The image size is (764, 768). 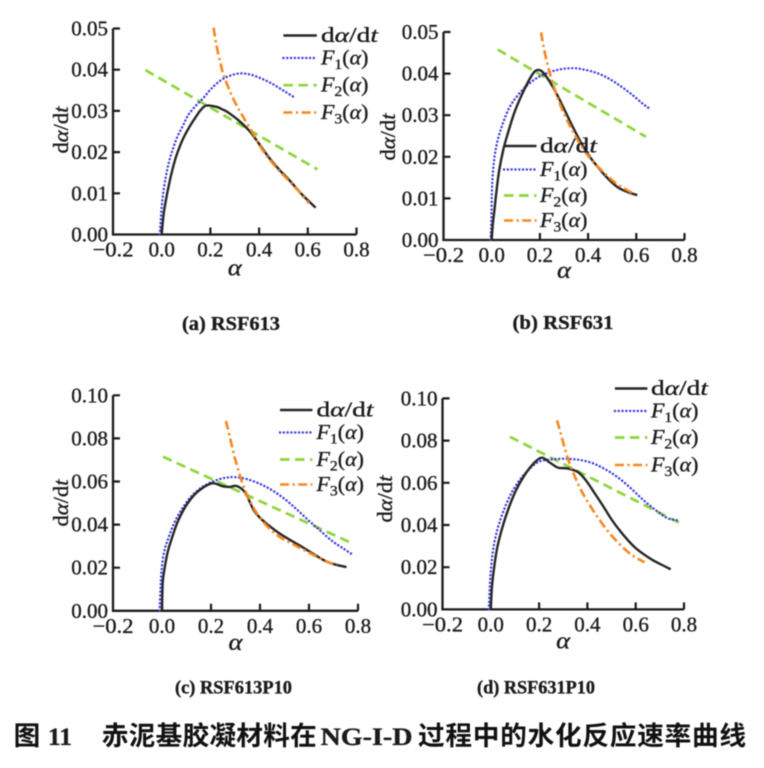 What do you see at coordinates (60, 737) in the screenshot?
I see `svg-text: 11` at bounding box center [60, 737].